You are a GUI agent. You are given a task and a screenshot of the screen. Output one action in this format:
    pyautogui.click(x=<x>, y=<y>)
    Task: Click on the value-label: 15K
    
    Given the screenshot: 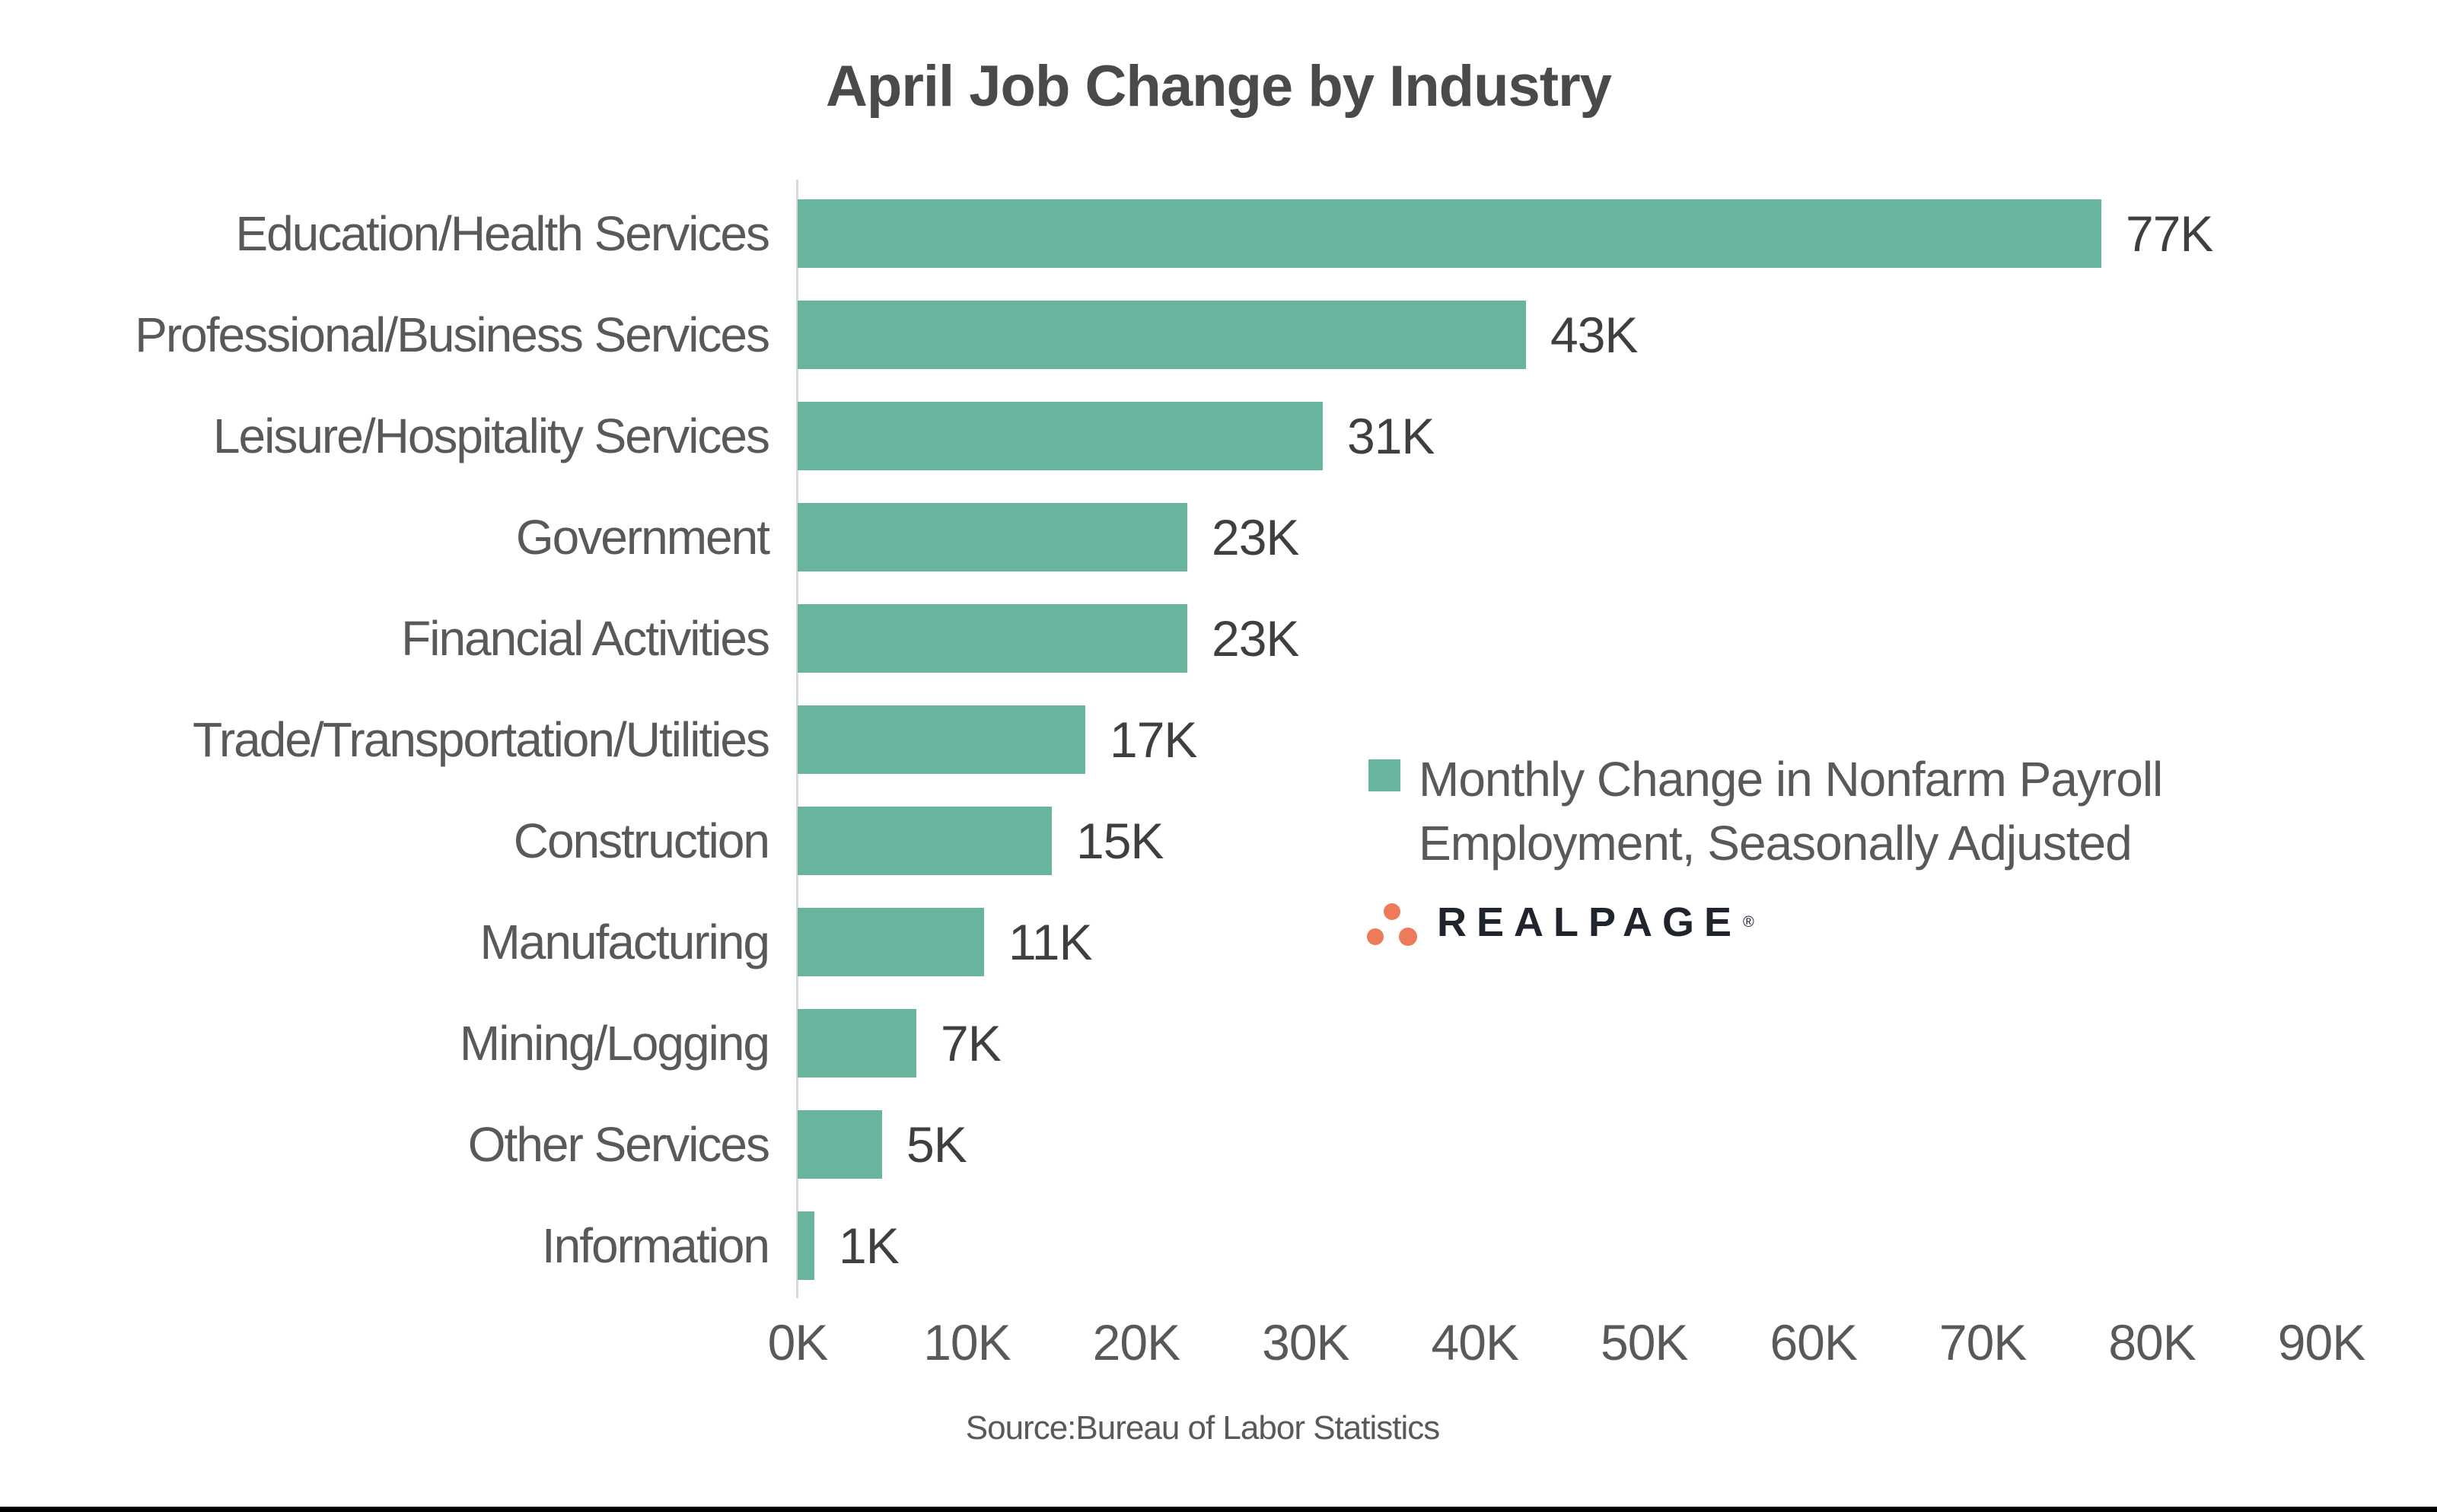 What is the action you would take?
    pyautogui.click(x=1120, y=840)
    